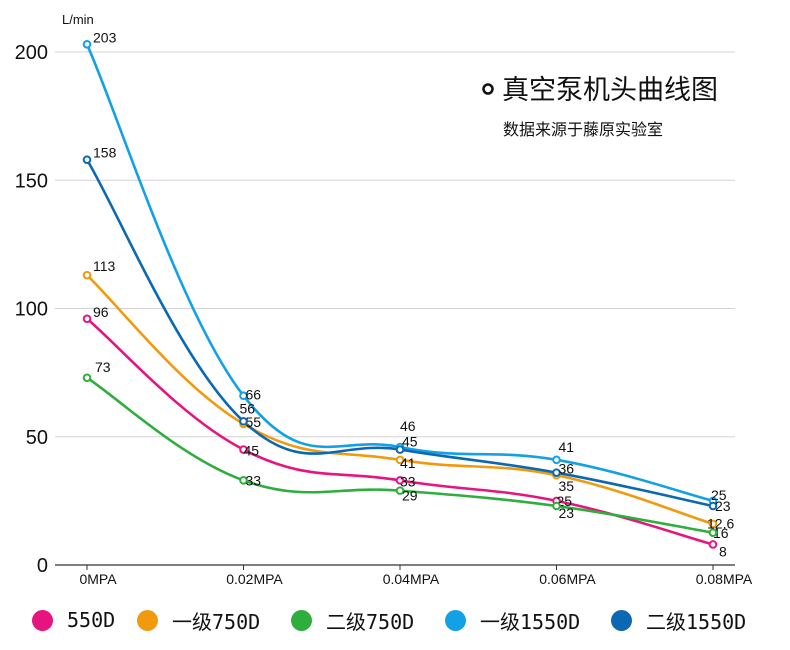  Describe the element at coordinates (370, 621) in the screenshot. I see `legend-label: 二级750D` at that location.